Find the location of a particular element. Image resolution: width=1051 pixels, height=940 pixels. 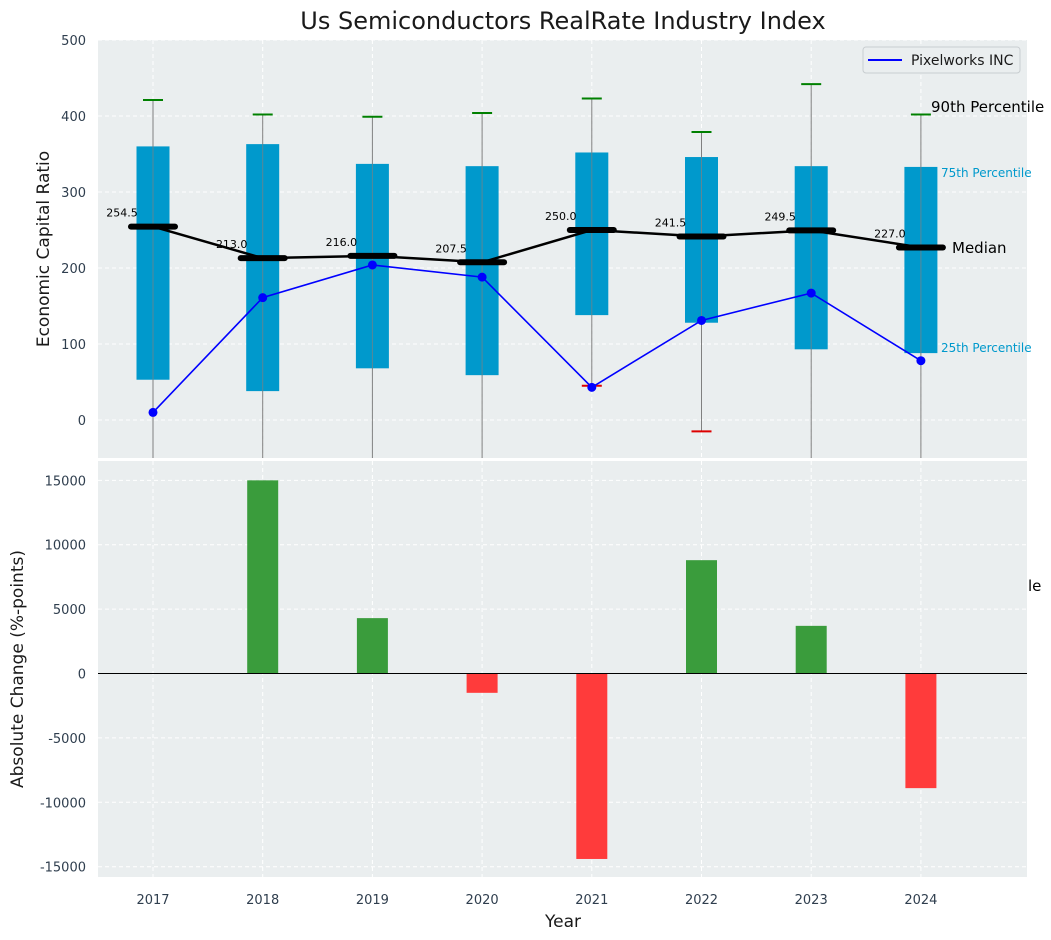

legend-frame is located at coordinates (941, 60).